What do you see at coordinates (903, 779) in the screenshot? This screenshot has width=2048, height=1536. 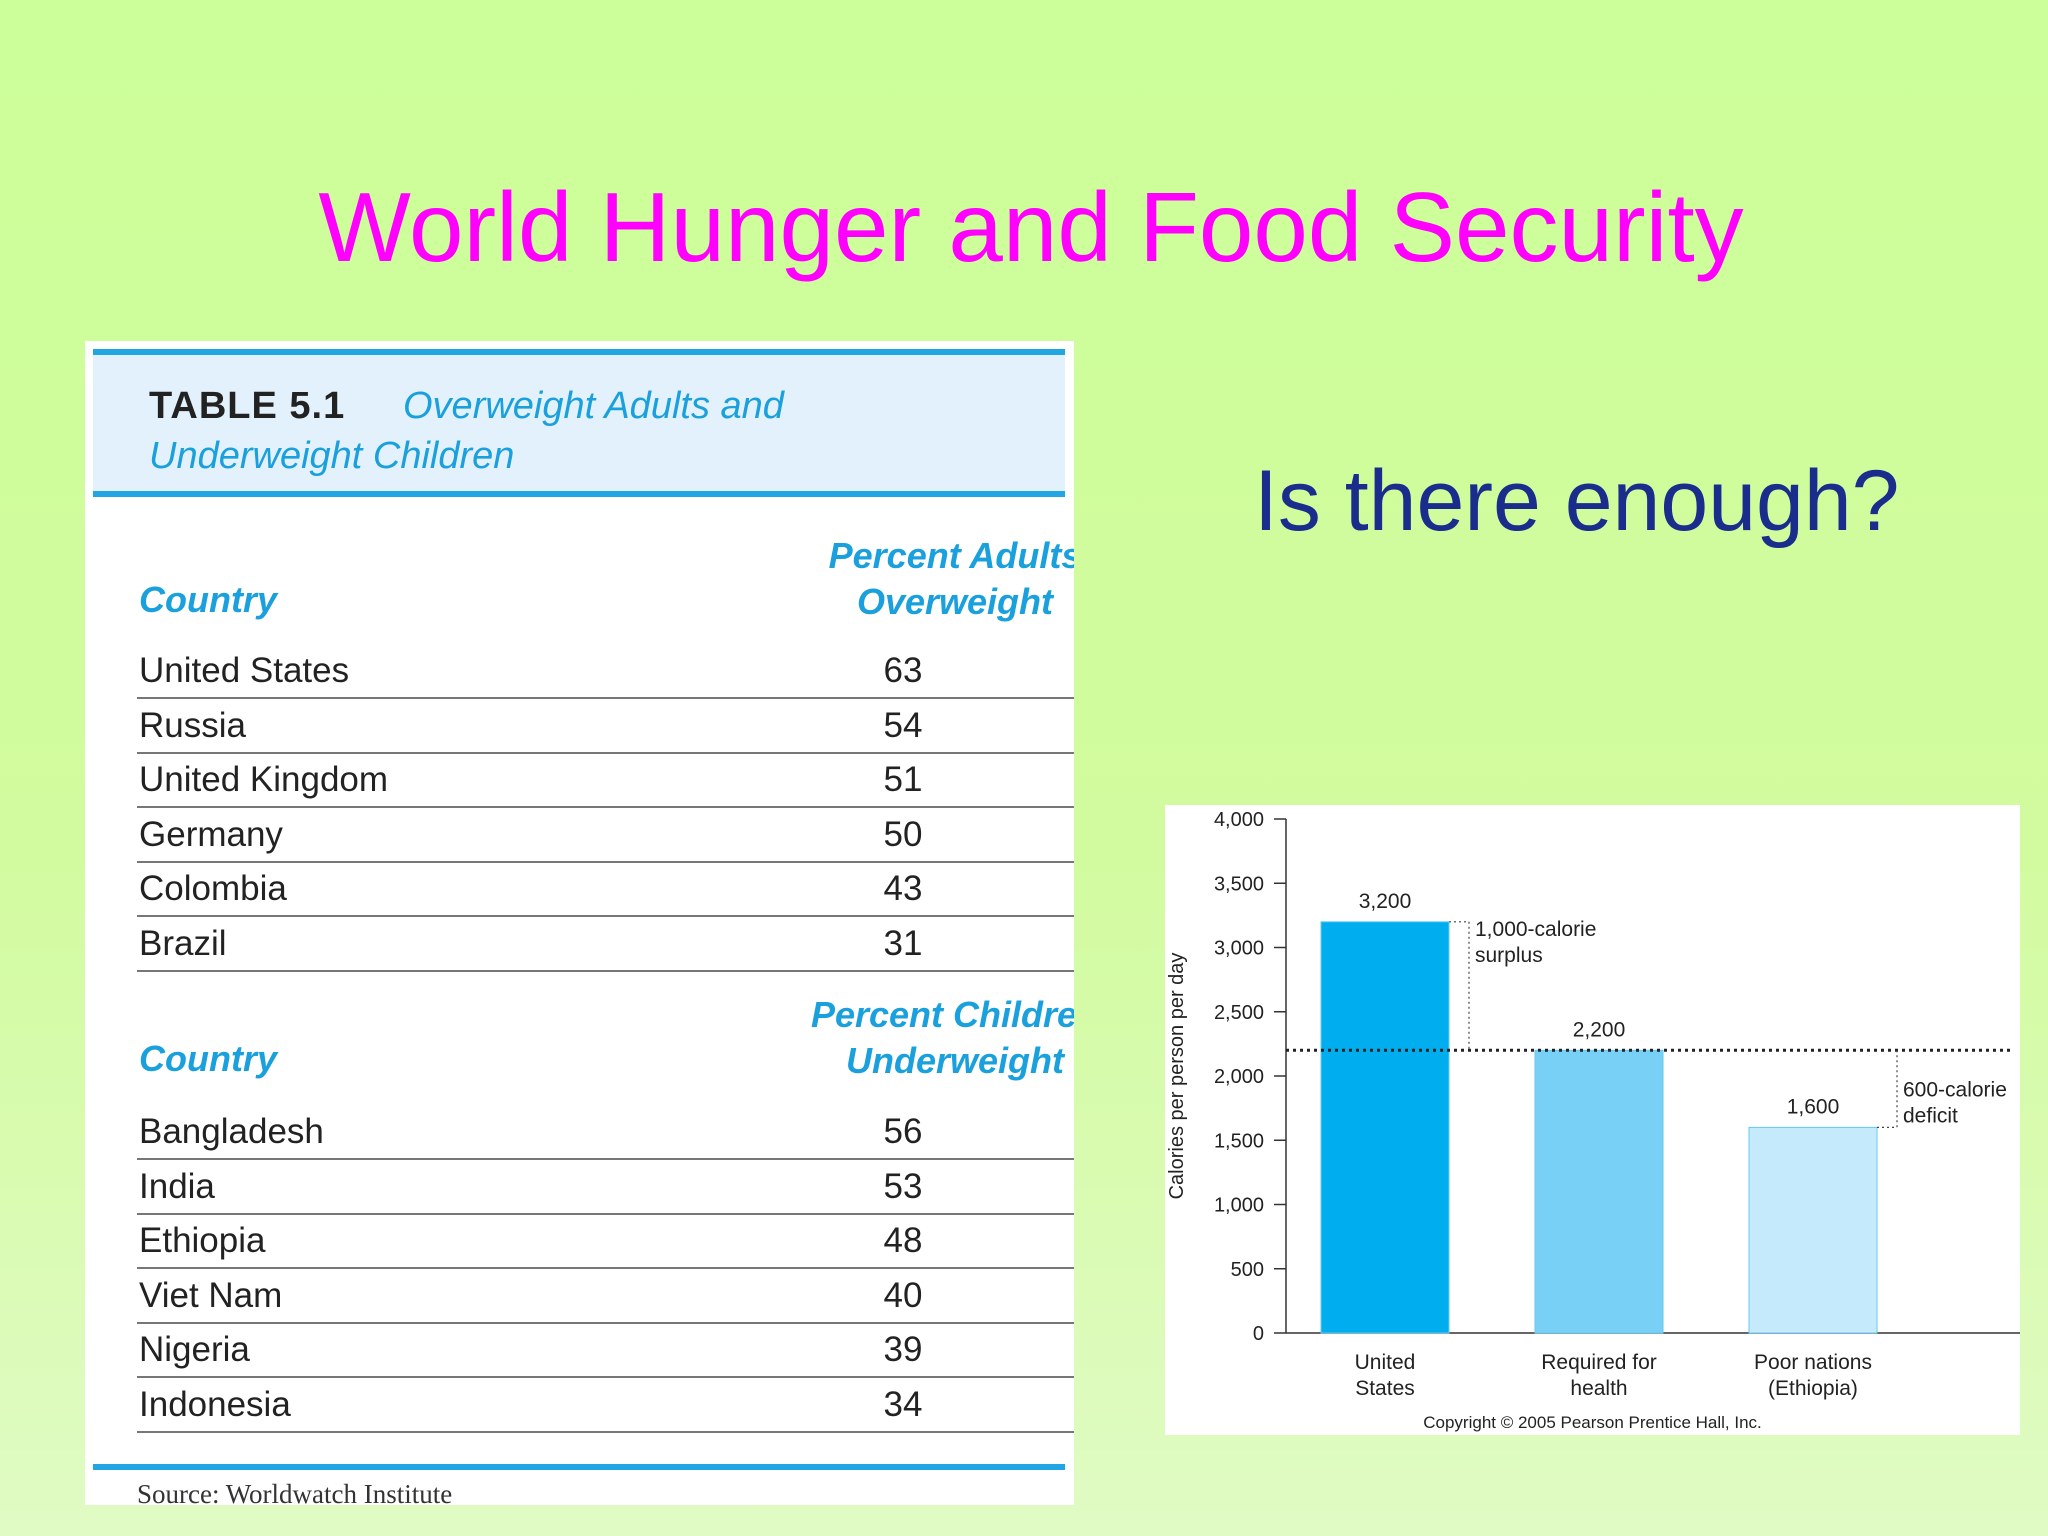 I see `value-cell: 51` at bounding box center [903, 779].